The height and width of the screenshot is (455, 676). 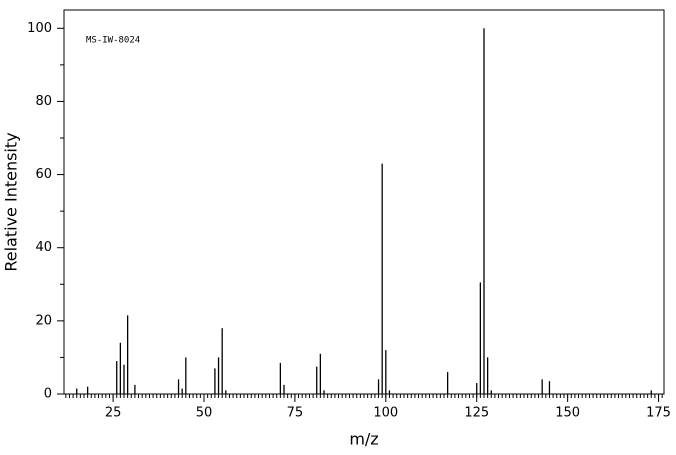 I want to click on y-tick-label: 40, so click(x=43, y=247).